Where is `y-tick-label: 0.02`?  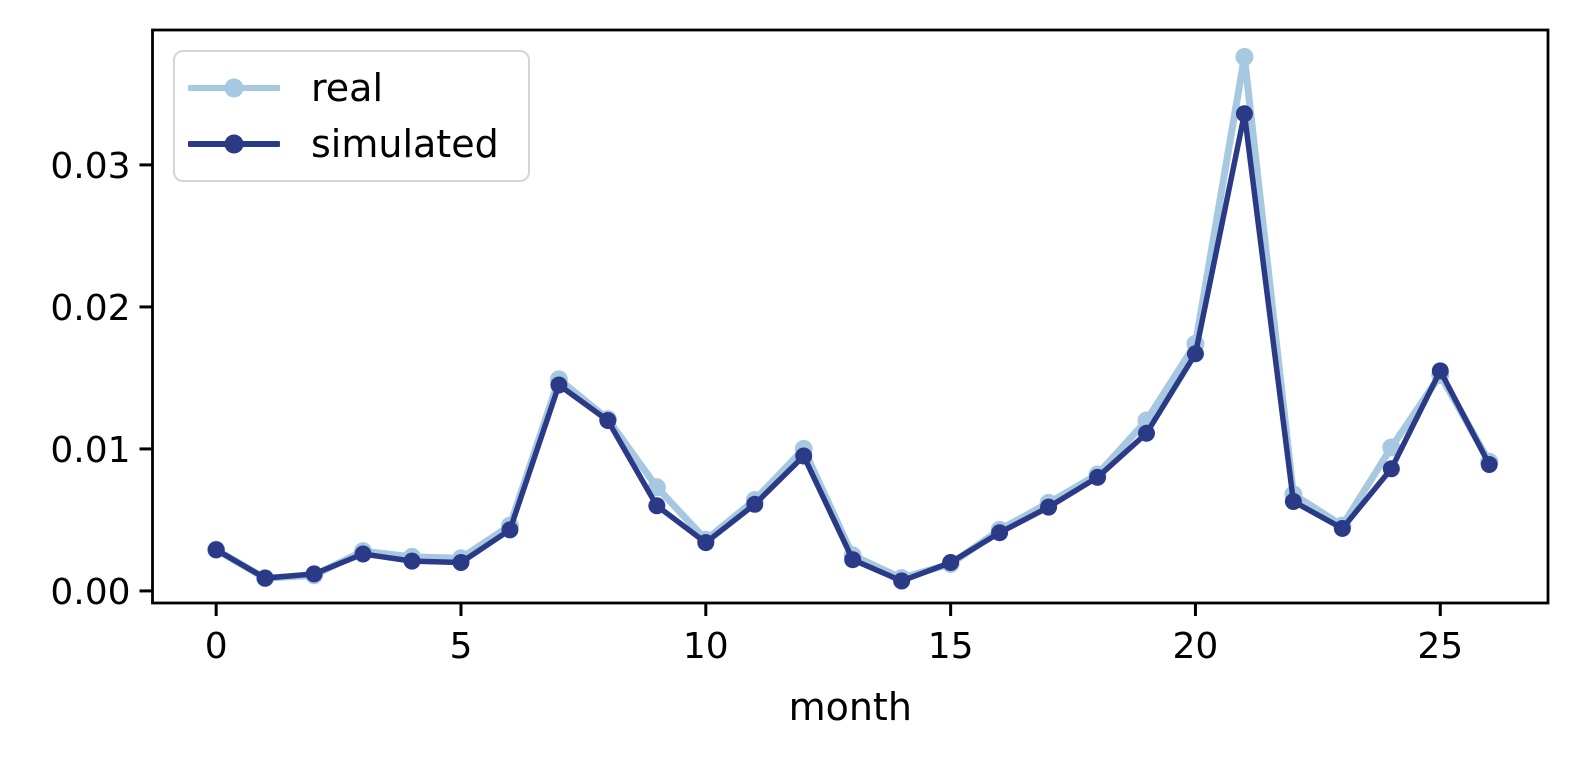
y-tick-label: 0.02 is located at coordinates (90, 308).